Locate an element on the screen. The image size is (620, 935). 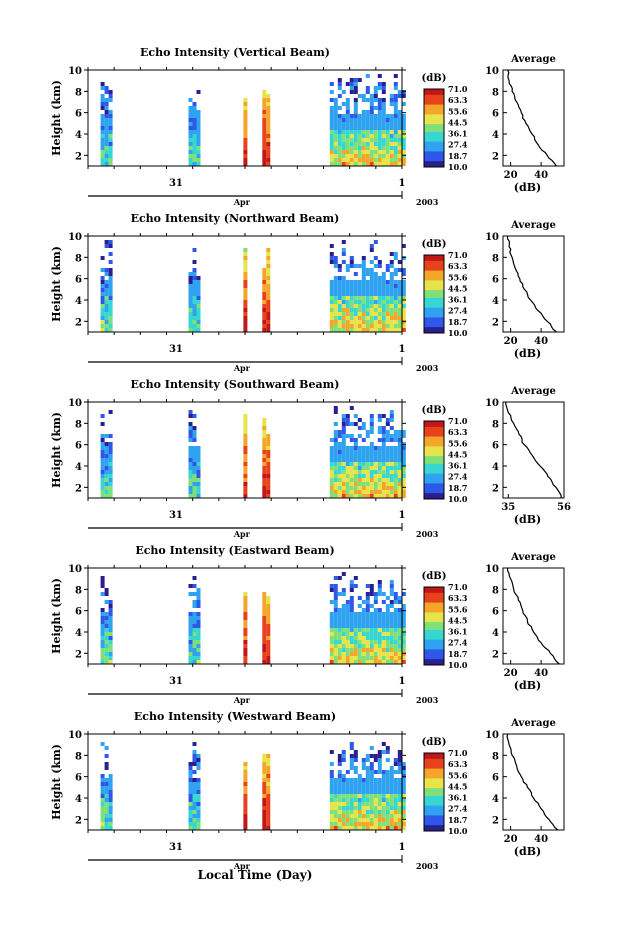
colorbar-tick-label: 55.6 is located at coordinates (458, 609).